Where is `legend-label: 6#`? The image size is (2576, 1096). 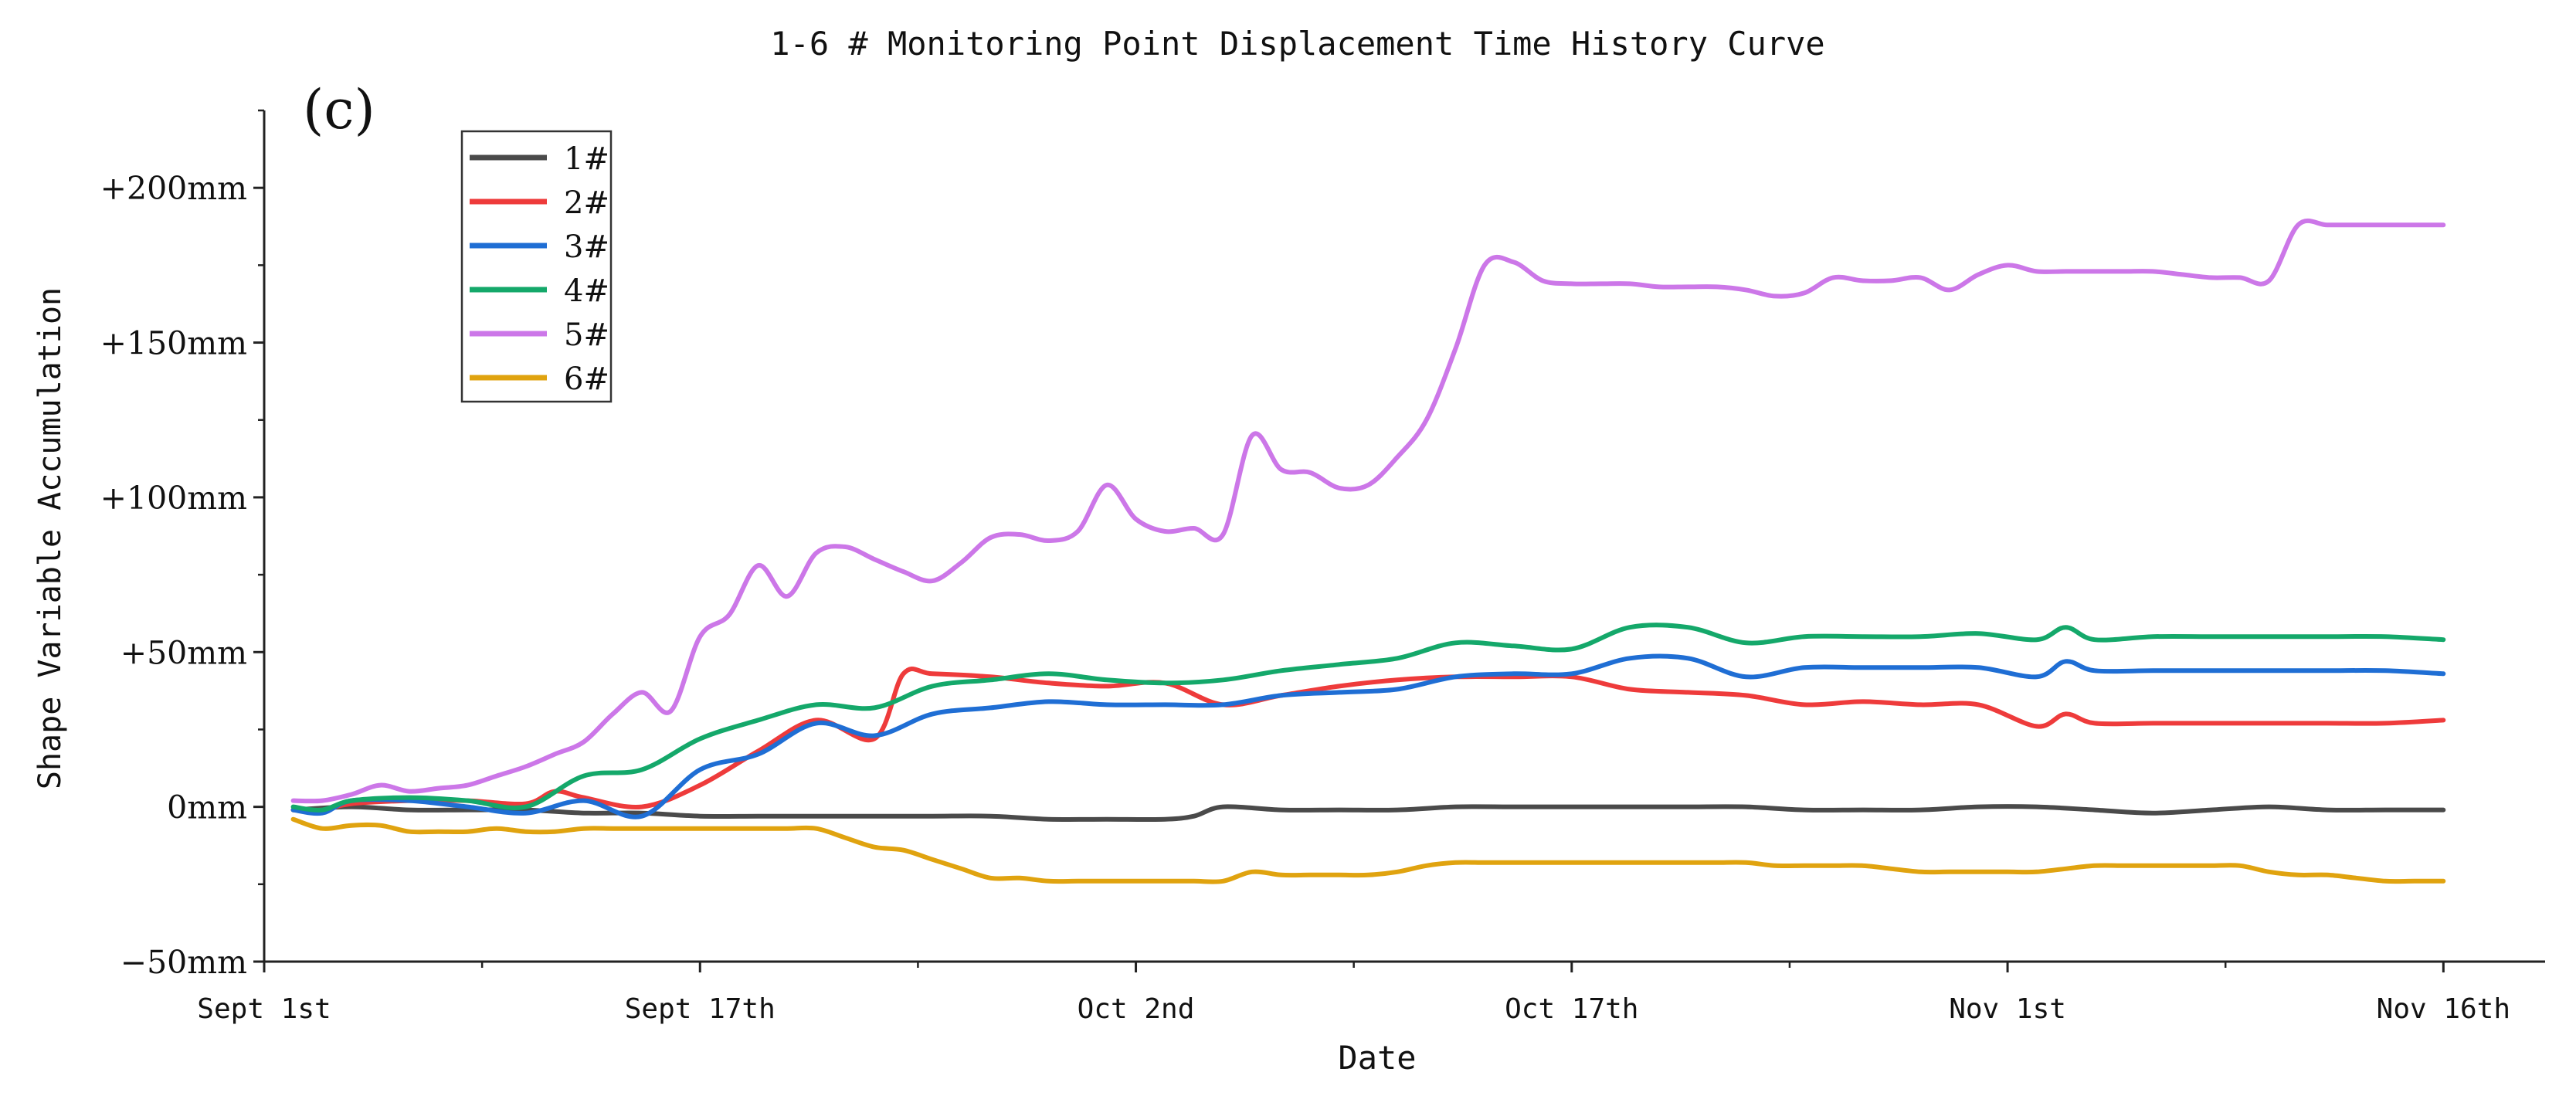 legend-label: 6# is located at coordinates (586, 379).